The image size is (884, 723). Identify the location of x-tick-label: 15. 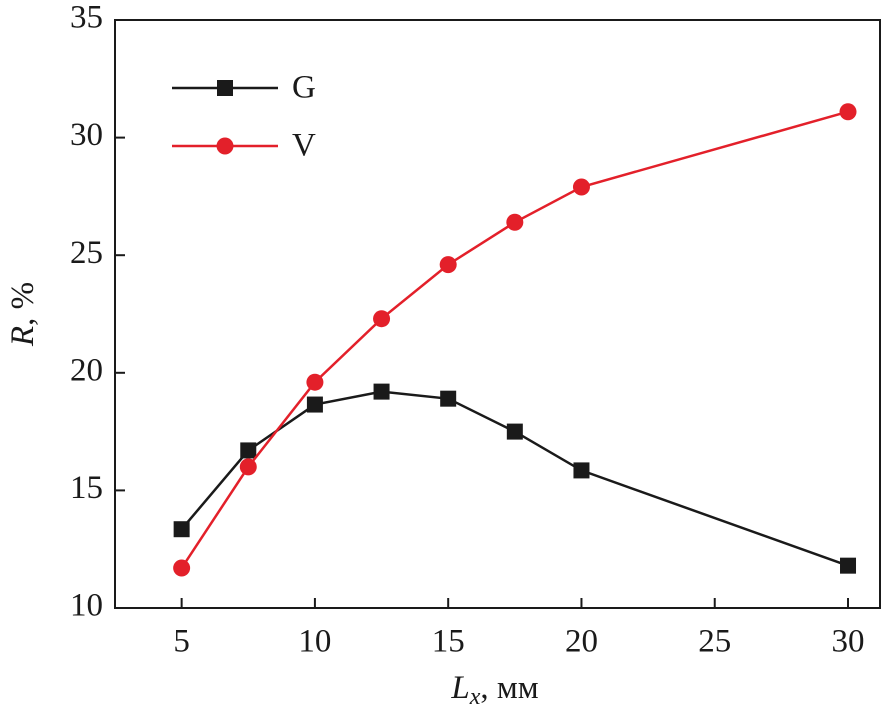
(448, 642).